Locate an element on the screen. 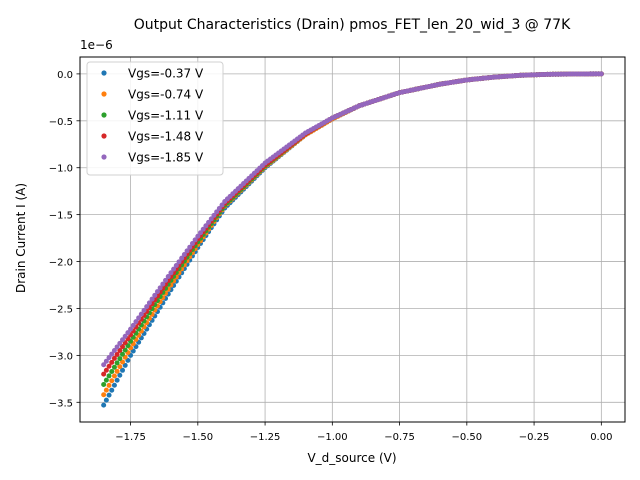 The image size is (640, 480). x-tick-label: −1.75 is located at coordinates (130, 437).